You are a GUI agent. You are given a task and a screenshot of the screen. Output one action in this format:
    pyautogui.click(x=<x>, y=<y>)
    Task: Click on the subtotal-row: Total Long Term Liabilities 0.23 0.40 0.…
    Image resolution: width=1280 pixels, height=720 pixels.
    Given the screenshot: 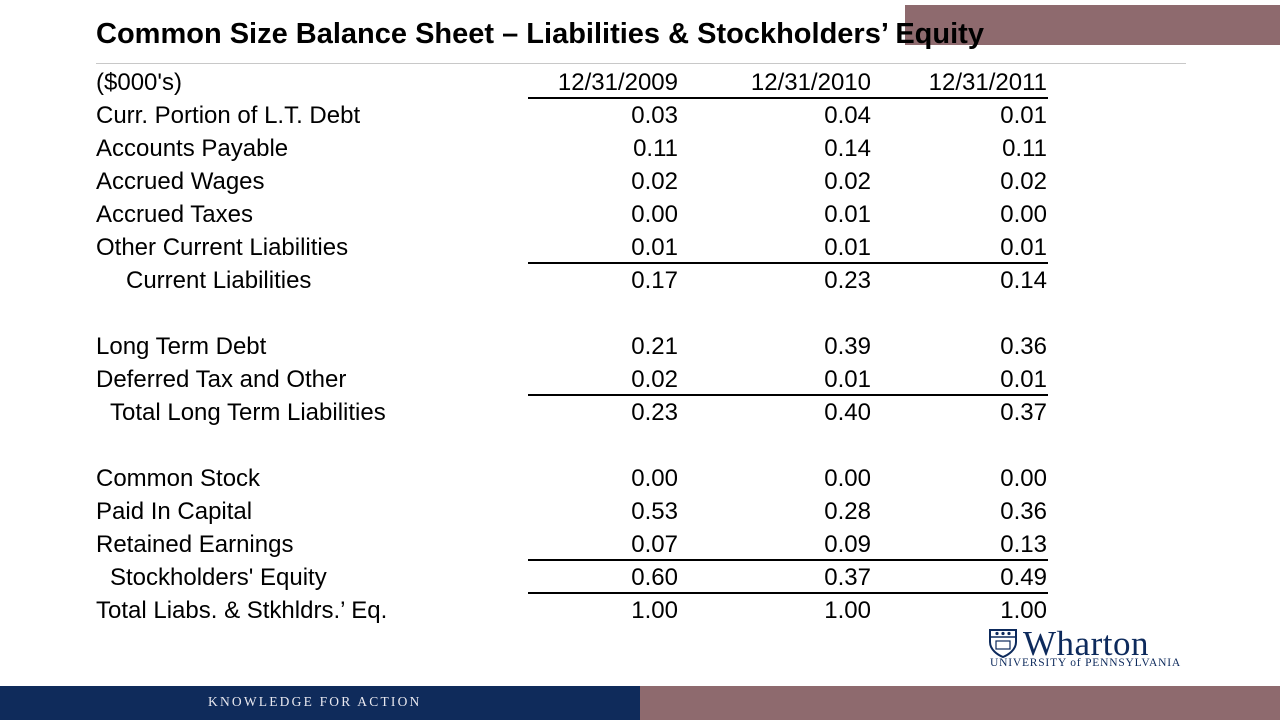 What is the action you would take?
    pyautogui.click(x=576, y=412)
    